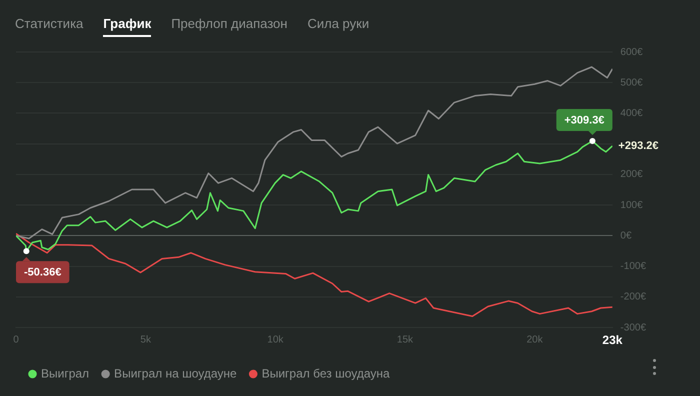 This screenshot has height=396, width=700. Describe the element at coordinates (49, 24) in the screenshot. I see `text: Статистика` at that location.